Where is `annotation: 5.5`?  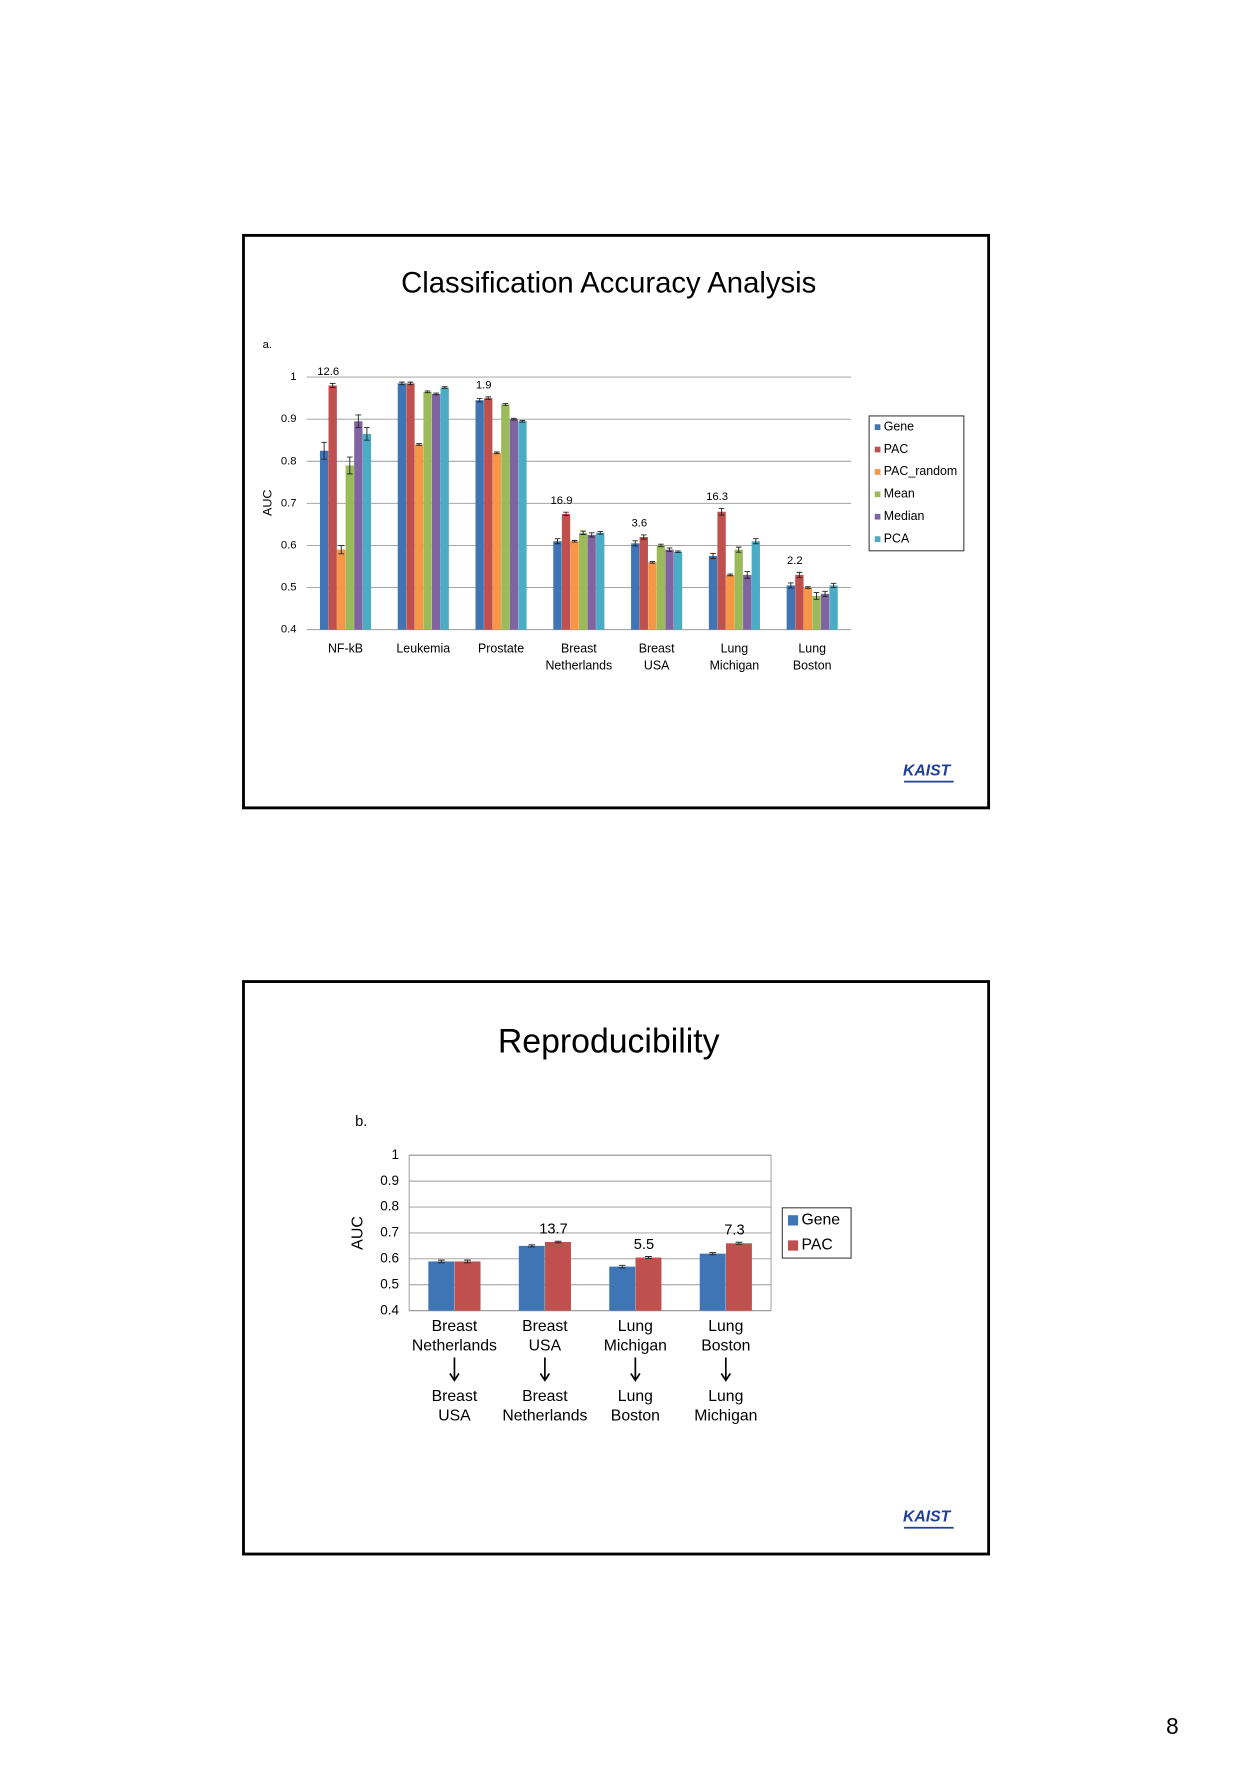
annotation: 5.5 is located at coordinates (644, 1245).